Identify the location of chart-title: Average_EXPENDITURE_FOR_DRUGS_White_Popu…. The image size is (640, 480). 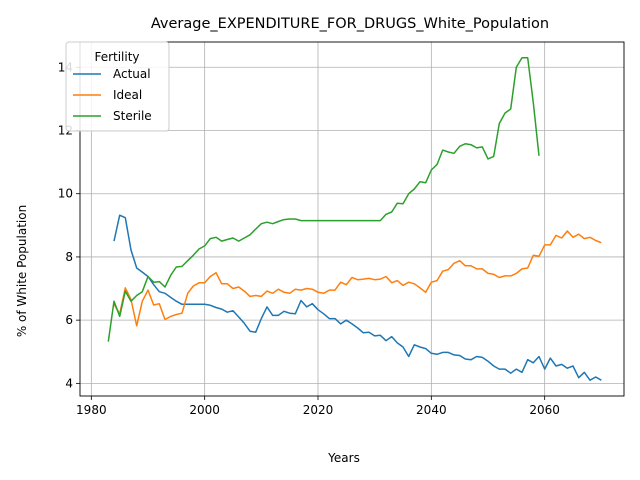
(350, 24).